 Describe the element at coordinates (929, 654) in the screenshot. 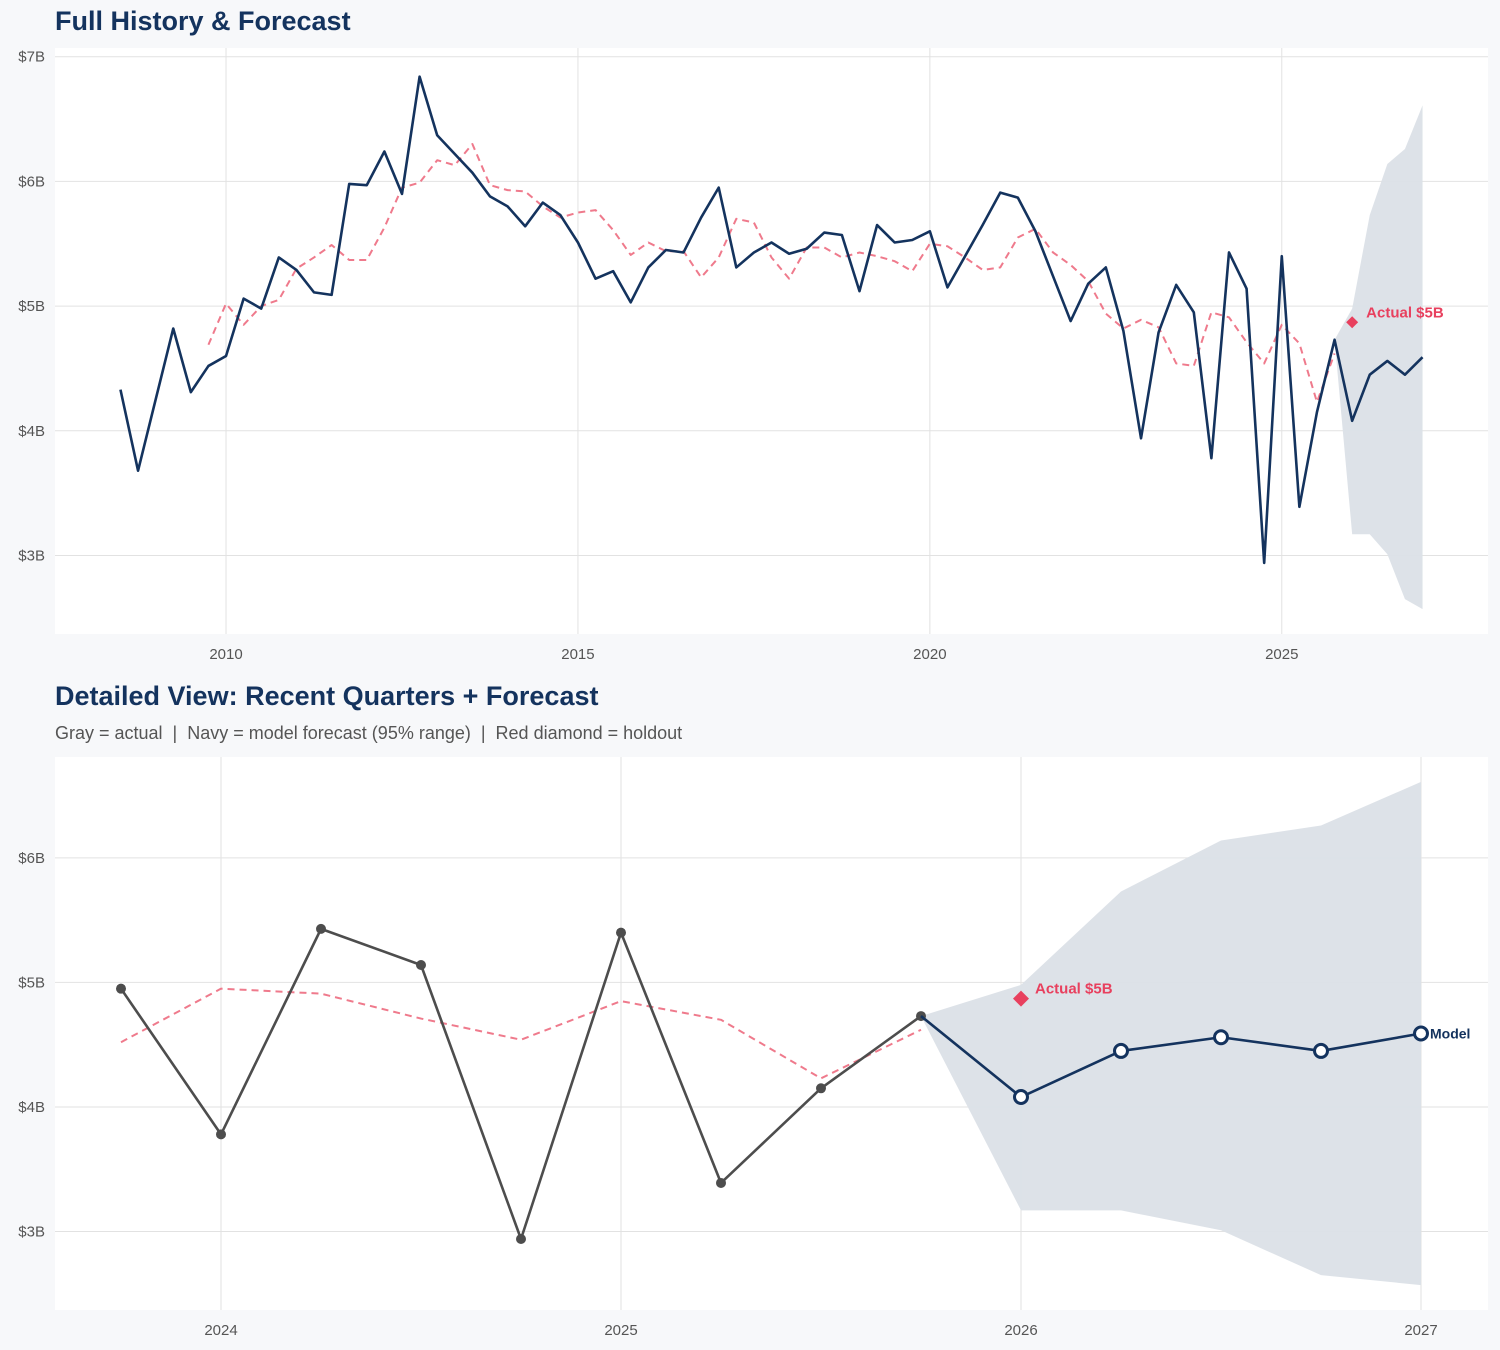

I see `x-tick-label: 2020` at that location.